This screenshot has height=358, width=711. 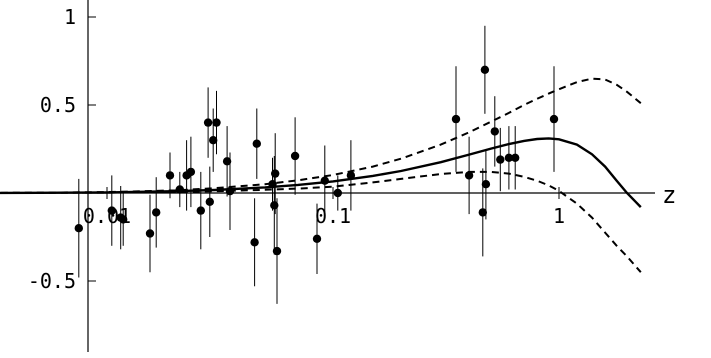 What do you see at coordinates (52, 281) in the screenshot?
I see `y-tick-label-2: -0.5` at bounding box center [52, 281].